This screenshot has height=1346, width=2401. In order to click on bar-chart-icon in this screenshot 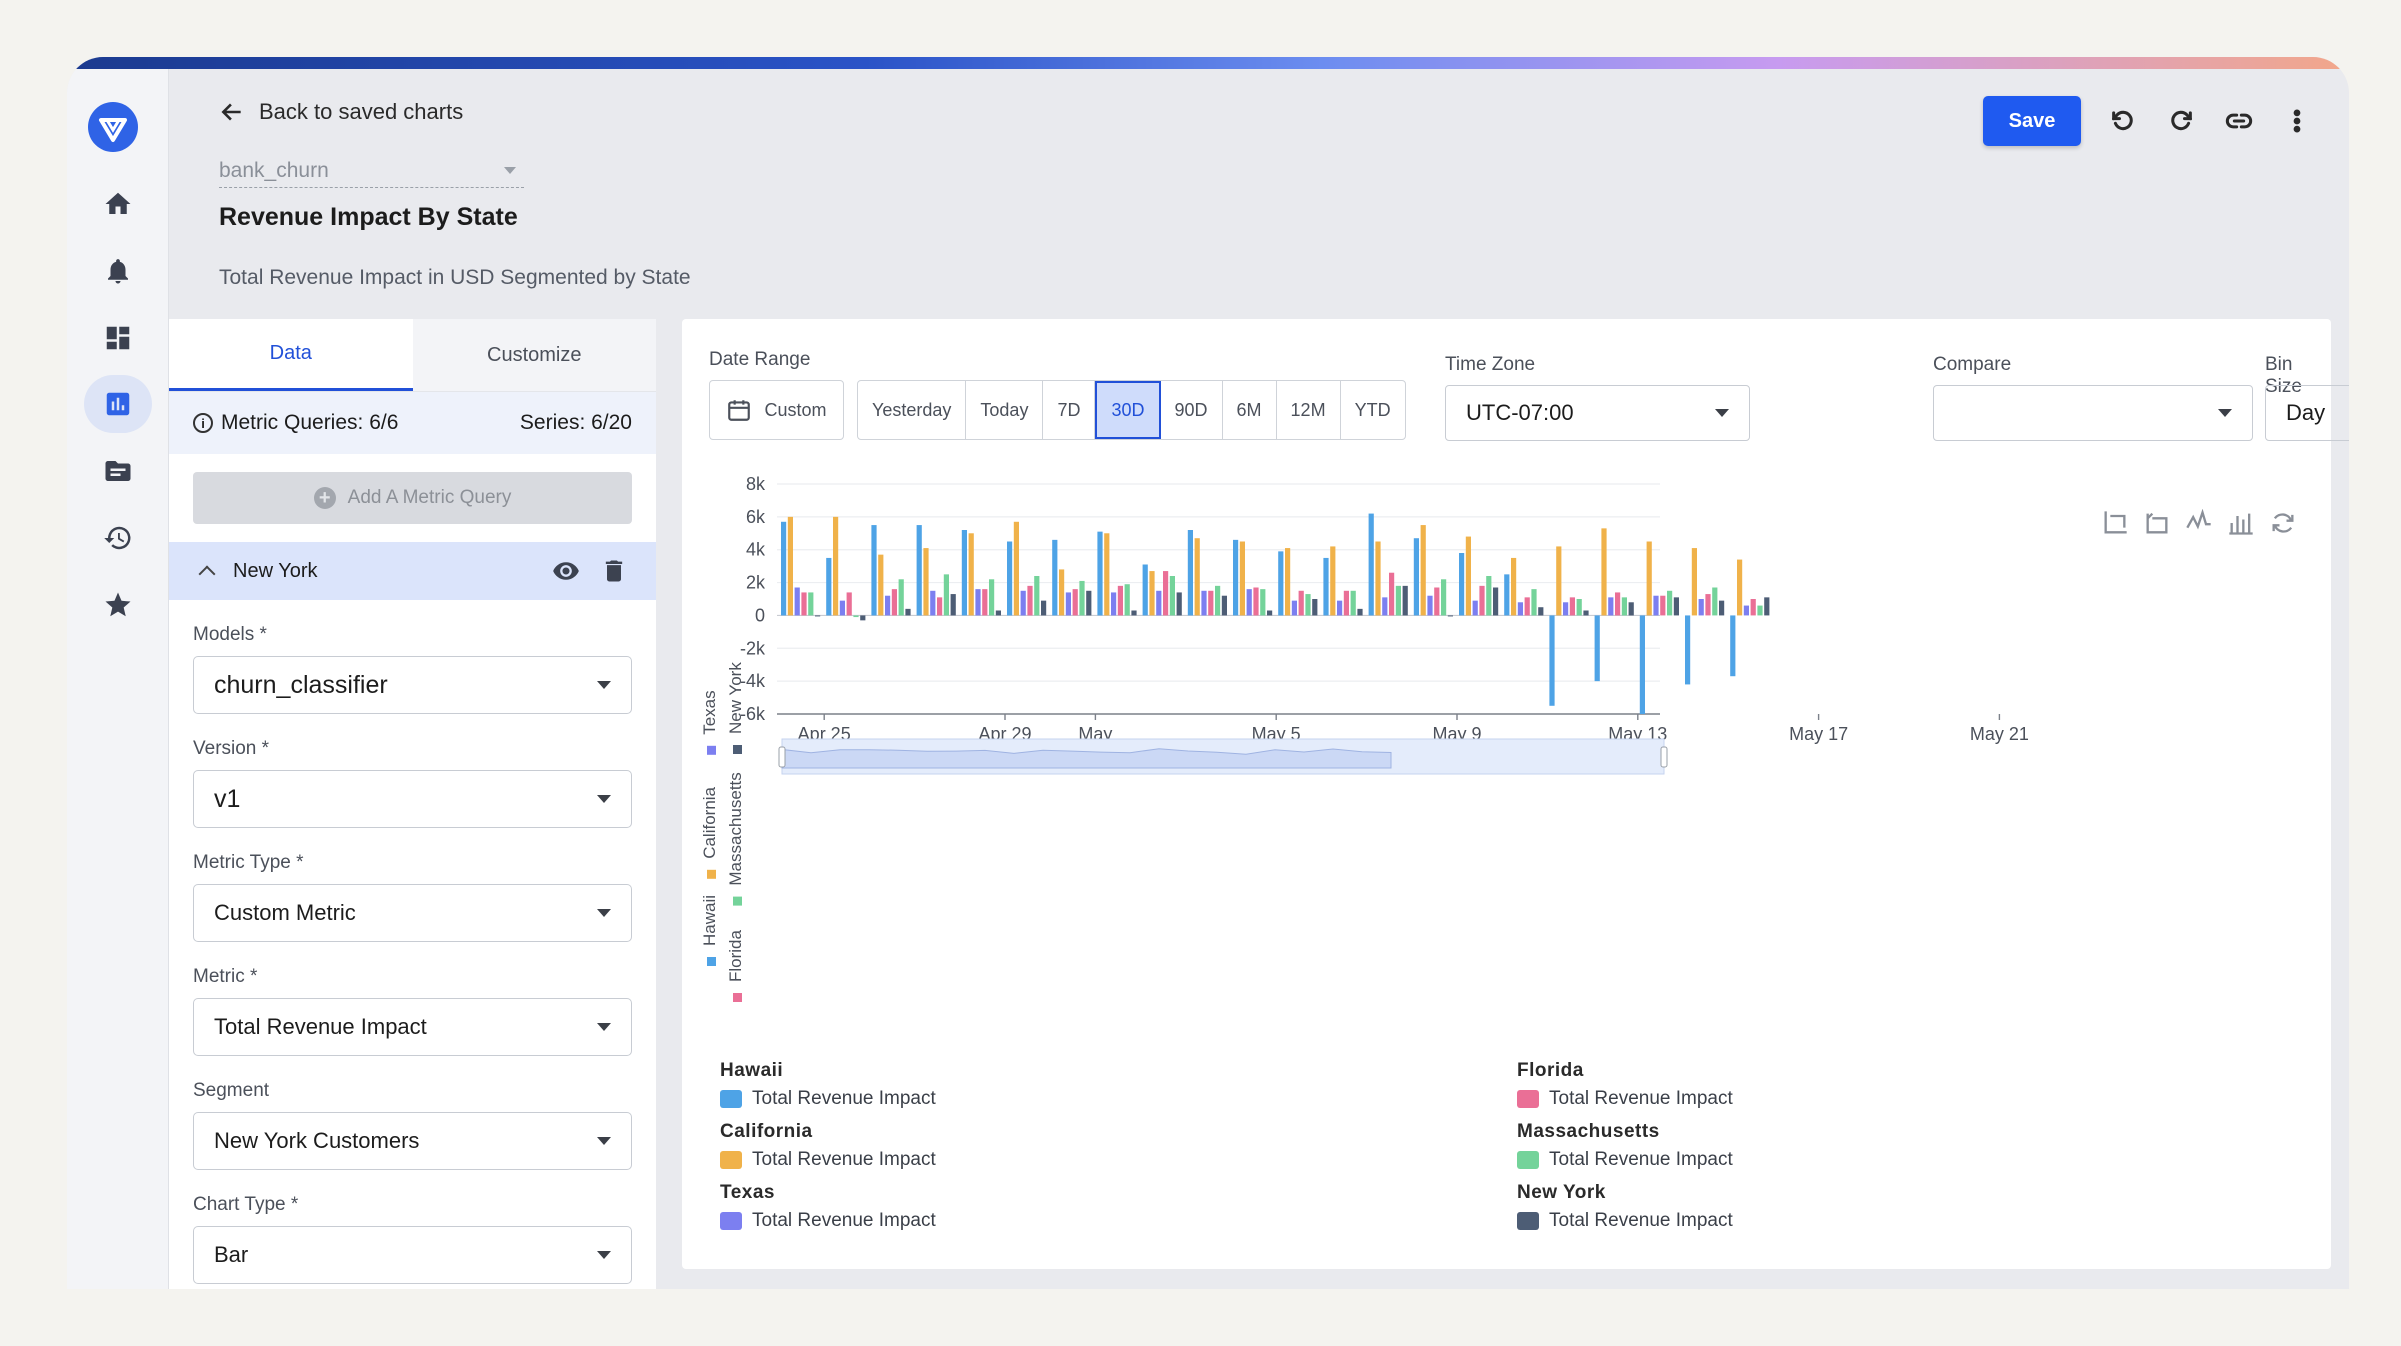, I will do `click(2241, 523)`.